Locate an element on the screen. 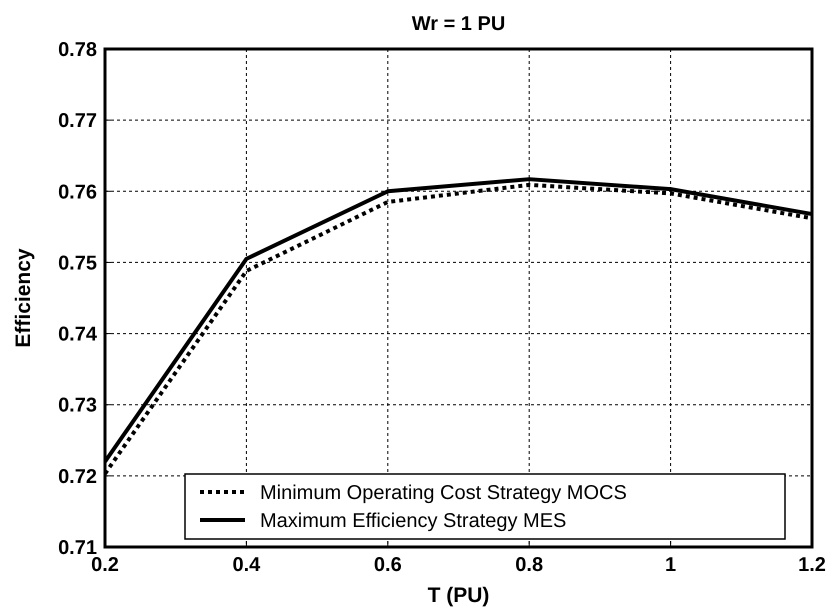  y-tick-label: 0.74 is located at coordinates (78, 335).